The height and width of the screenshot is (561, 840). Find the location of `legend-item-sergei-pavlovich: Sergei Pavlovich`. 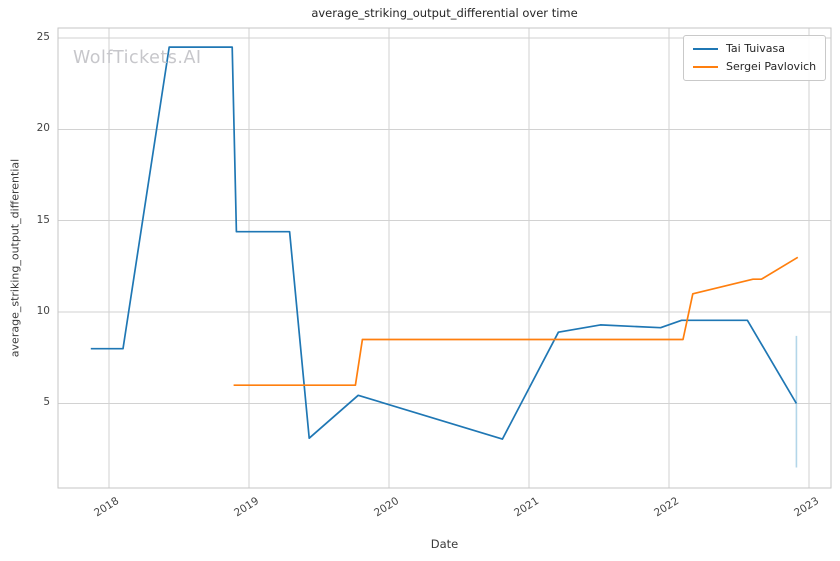

legend-item-sergei-pavlovich: Sergei Pavlovich is located at coordinates (754, 66).